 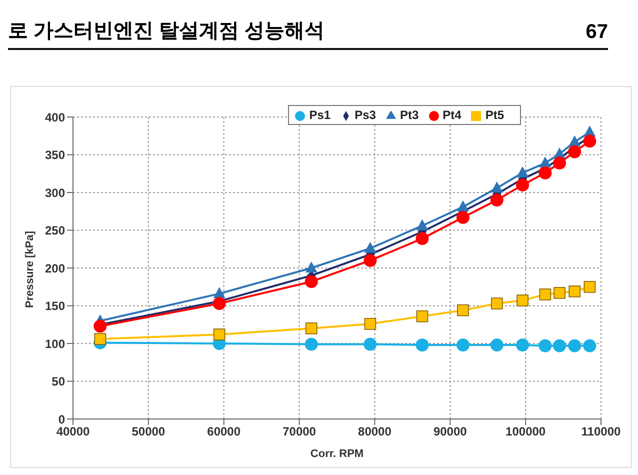 What do you see at coordinates (55, 193) in the screenshot?
I see `y-tick-label: 300` at bounding box center [55, 193].